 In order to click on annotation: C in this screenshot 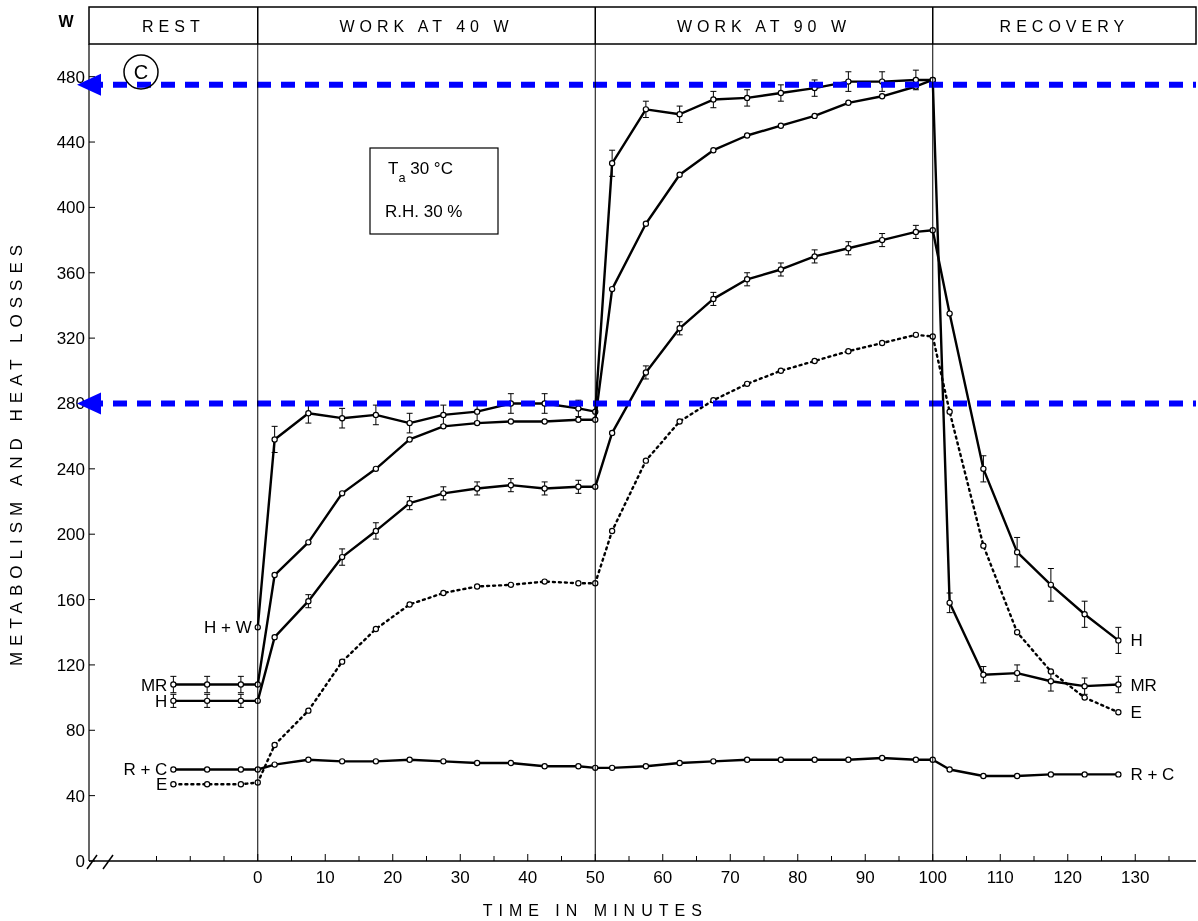, I will do `click(141, 72)`.